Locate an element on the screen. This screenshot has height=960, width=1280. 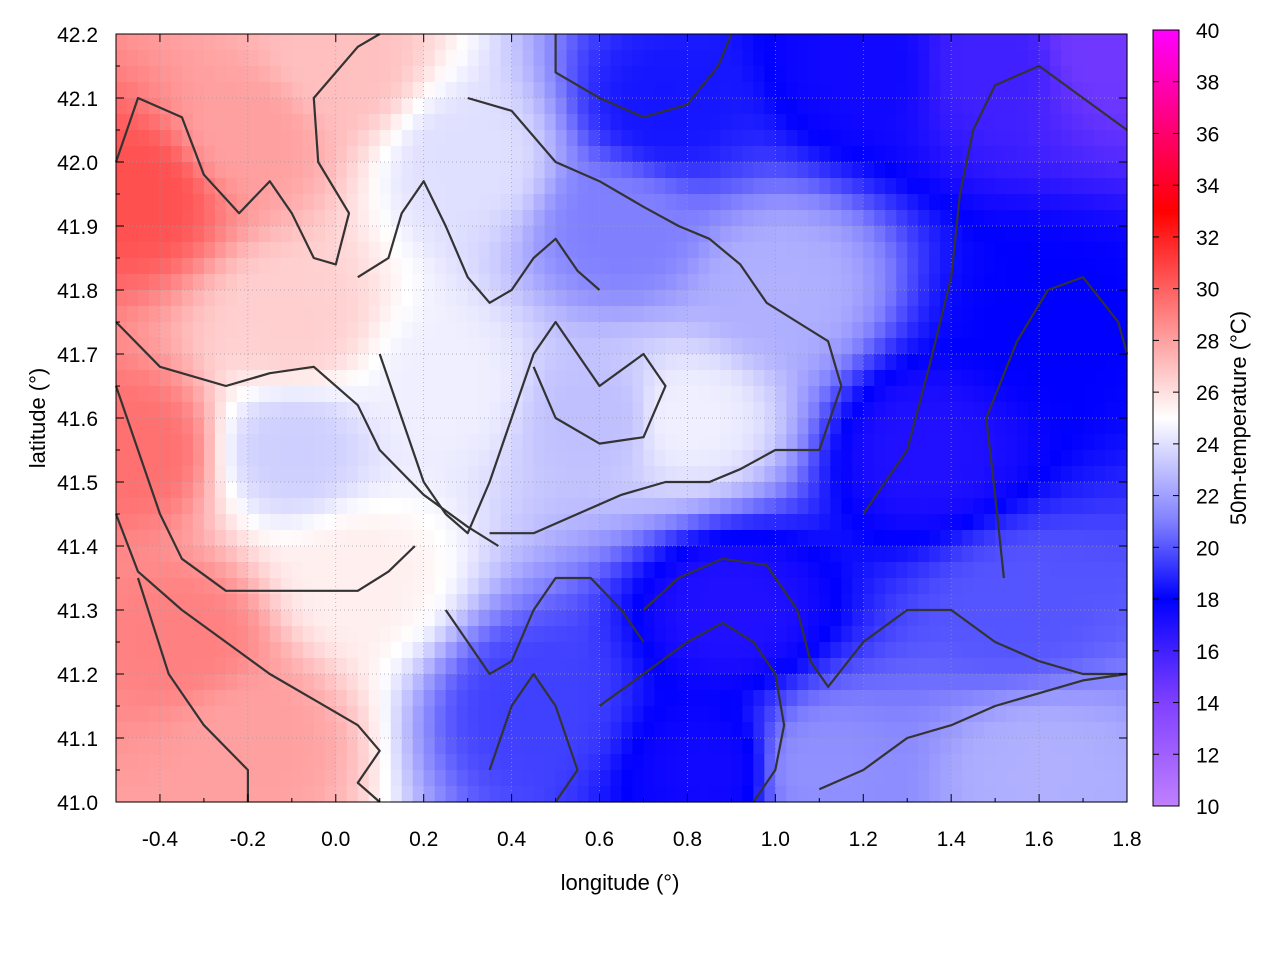
y-axis-label: latitude (°) is located at coordinates (37, 418).